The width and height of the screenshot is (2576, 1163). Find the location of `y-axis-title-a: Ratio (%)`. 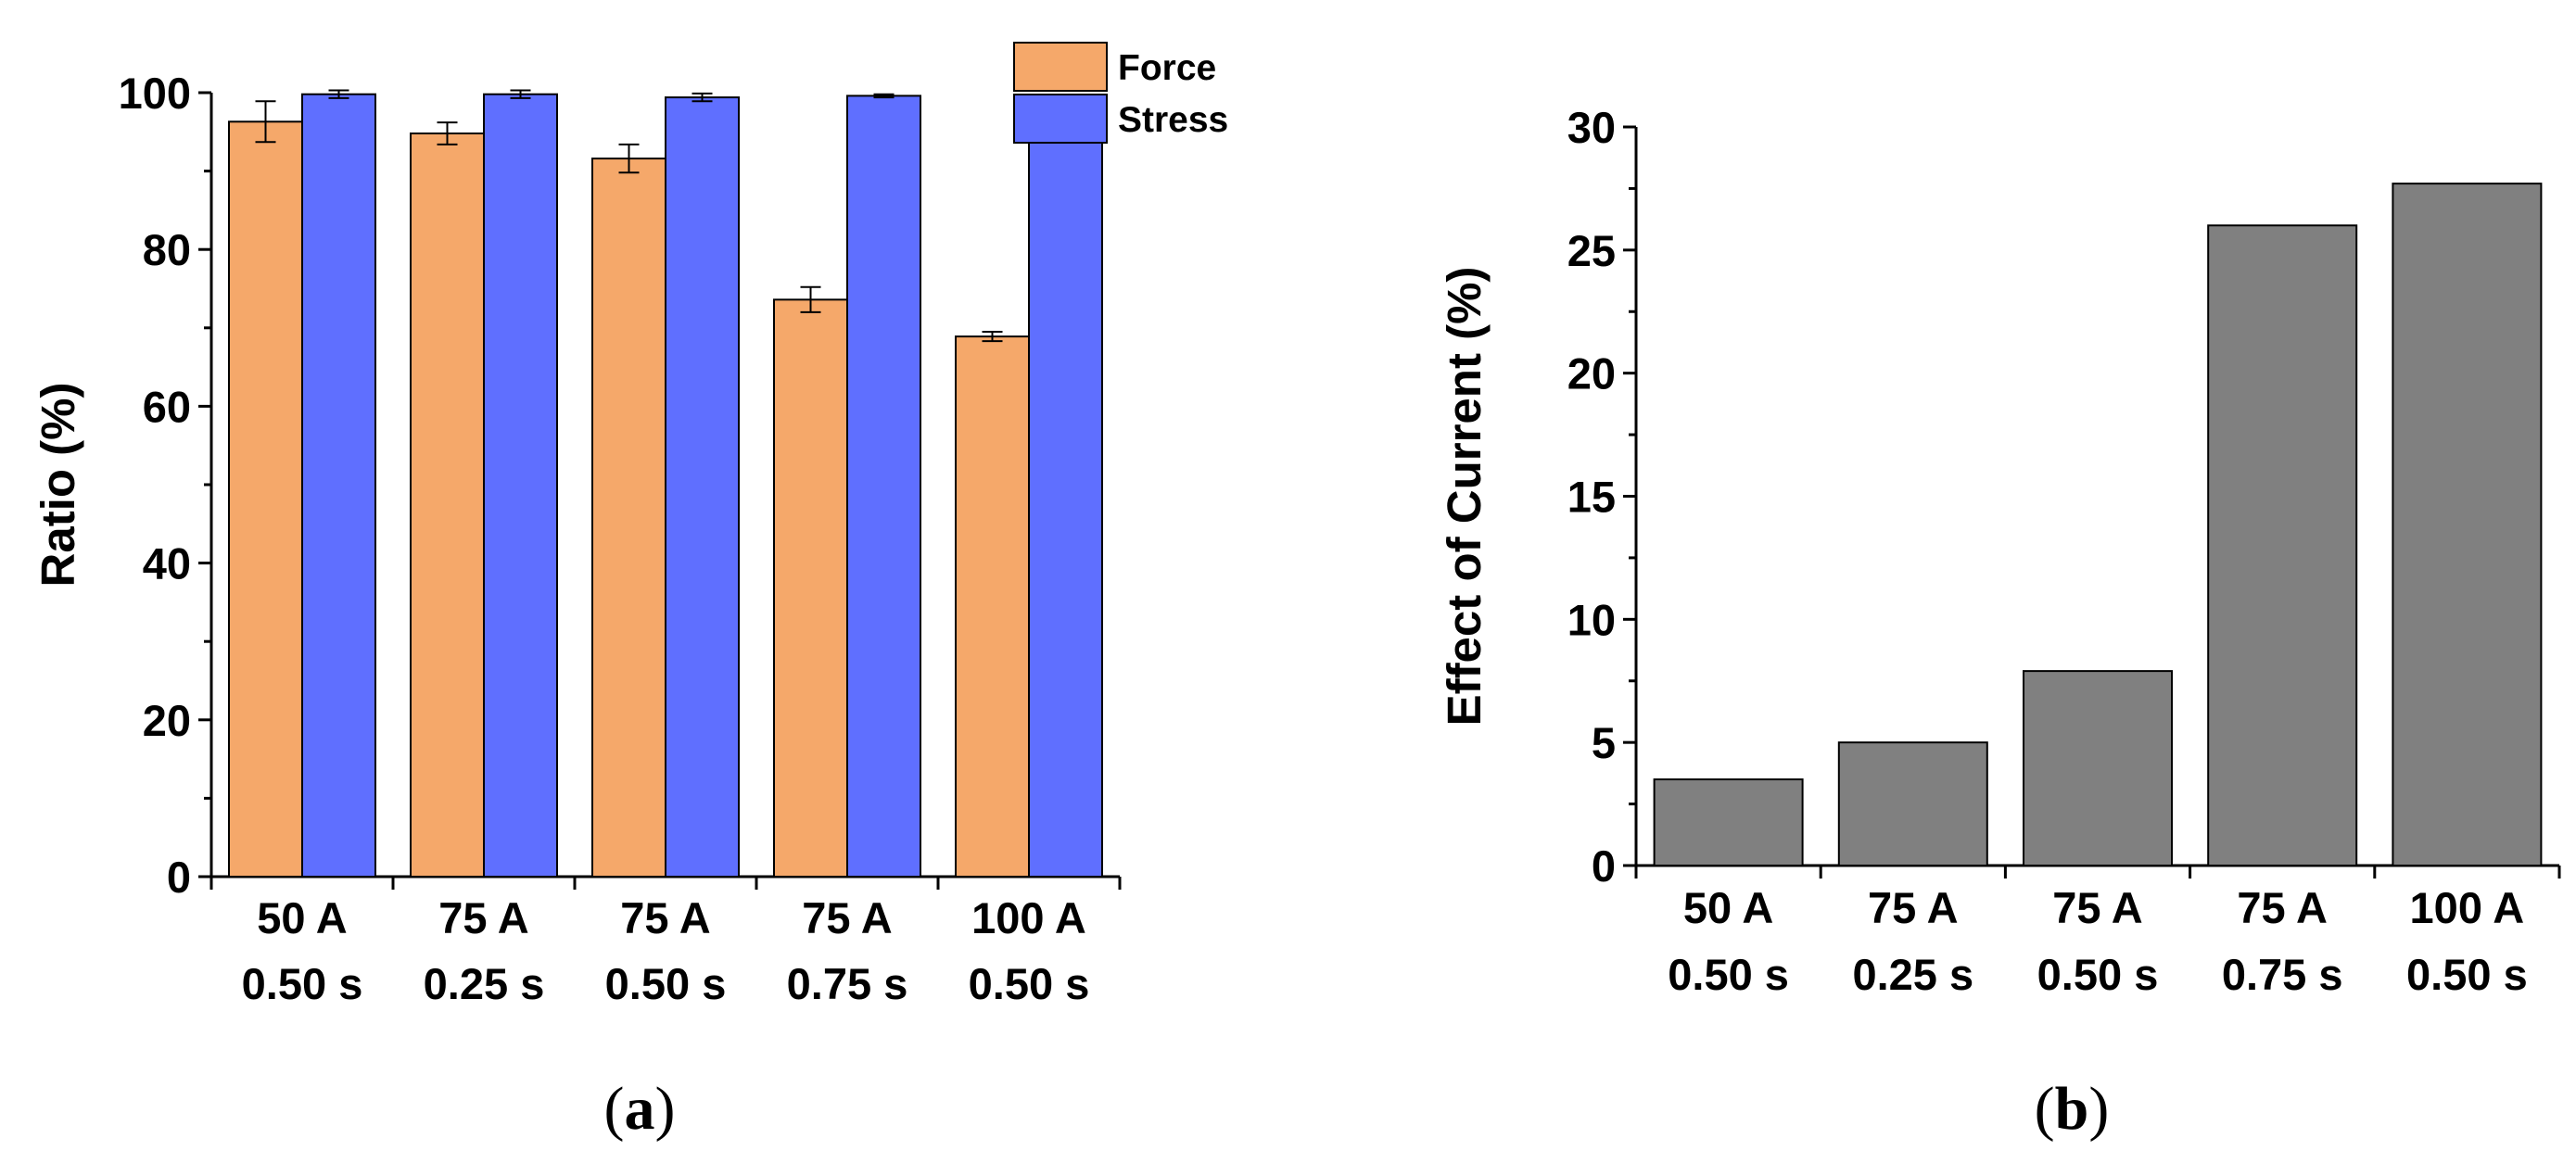

y-axis-title-a: Ratio (%) is located at coordinates (58, 485).